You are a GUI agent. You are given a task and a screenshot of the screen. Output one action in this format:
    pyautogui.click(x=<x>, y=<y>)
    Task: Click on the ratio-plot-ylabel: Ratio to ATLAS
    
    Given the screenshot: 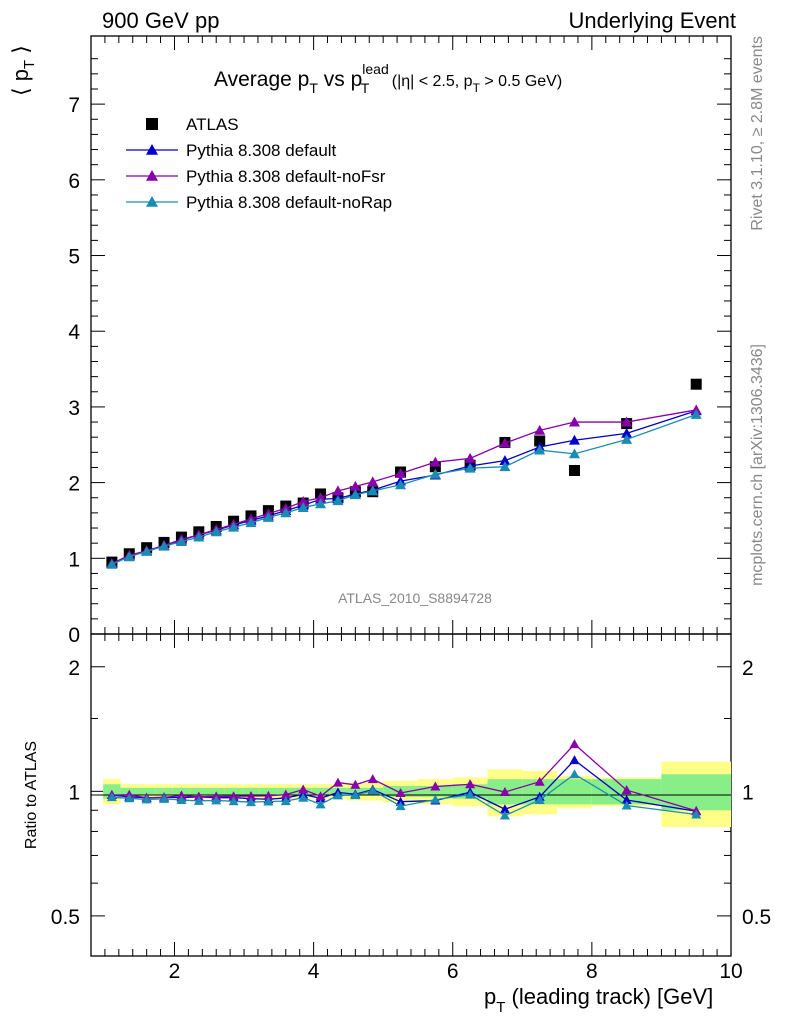 What is the action you would take?
    pyautogui.click(x=31, y=795)
    